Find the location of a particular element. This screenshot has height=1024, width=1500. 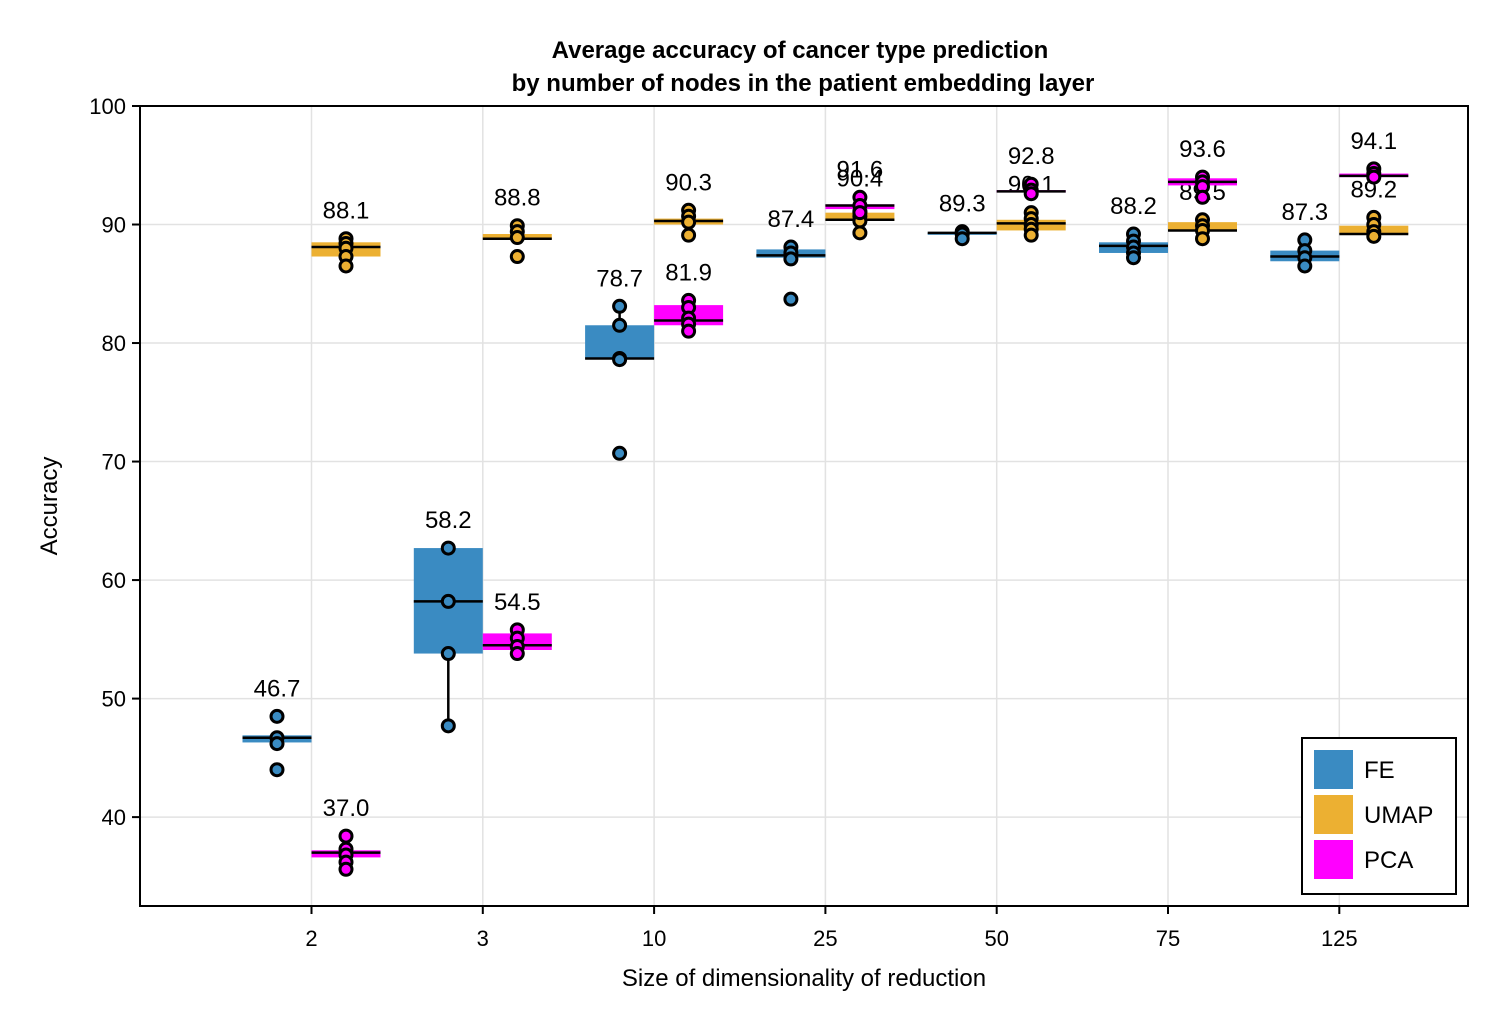

box-pca: 91.6 is located at coordinates (860, 188).